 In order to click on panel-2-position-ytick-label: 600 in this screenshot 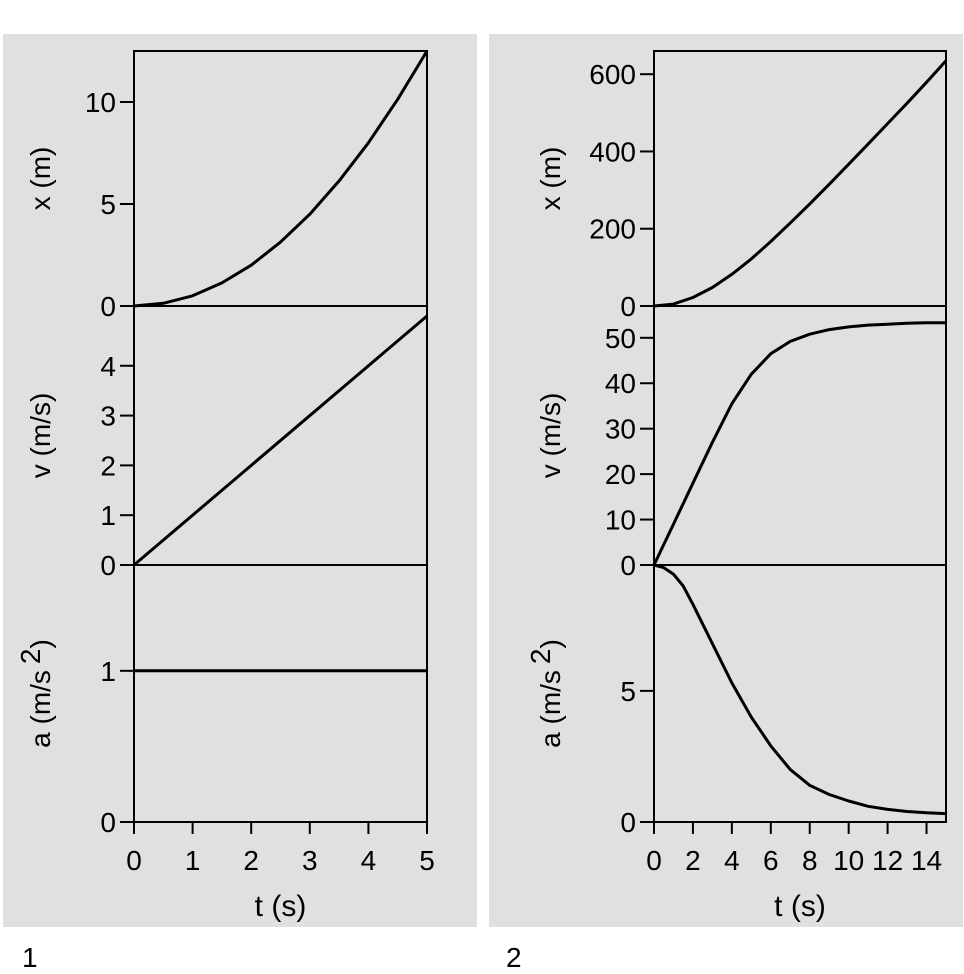, I will do `click(612, 74)`.